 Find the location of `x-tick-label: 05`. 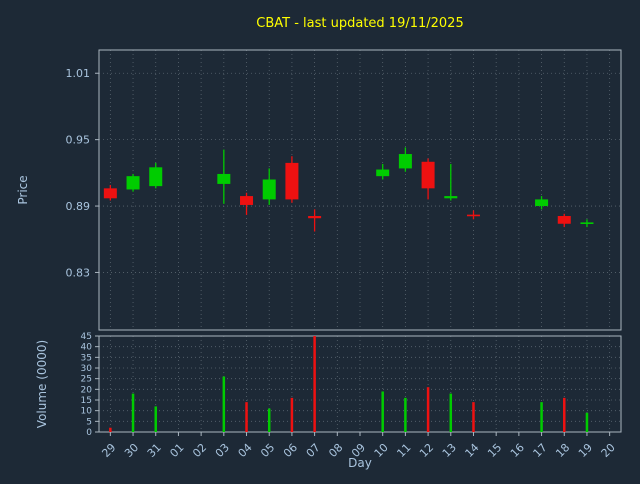

x-tick-label: 05 is located at coordinates (267, 450).